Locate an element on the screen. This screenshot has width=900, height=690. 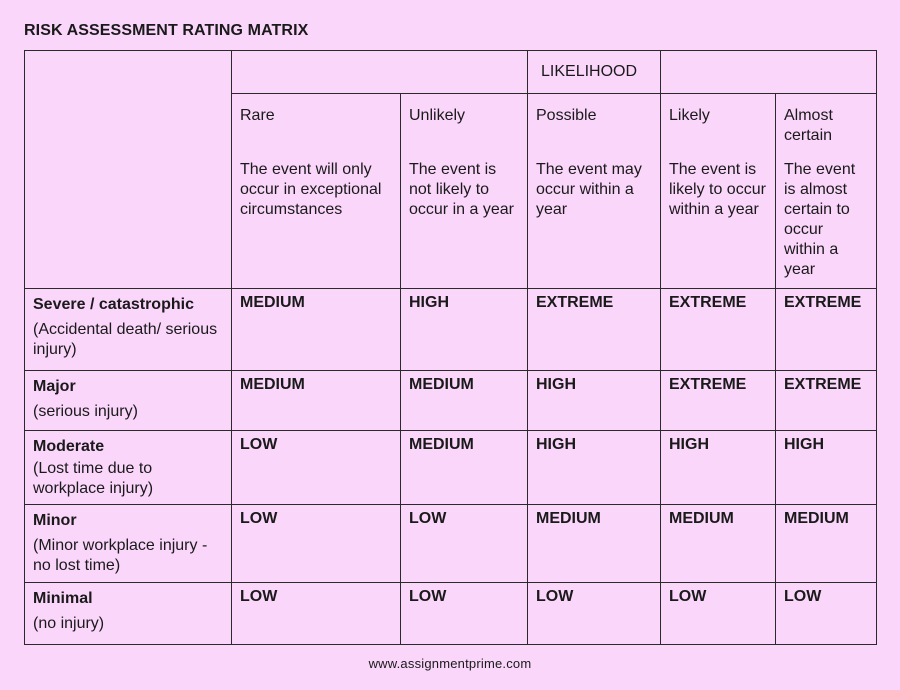
severity-name: Severe / catastrophic is located at coordinates (113, 304).